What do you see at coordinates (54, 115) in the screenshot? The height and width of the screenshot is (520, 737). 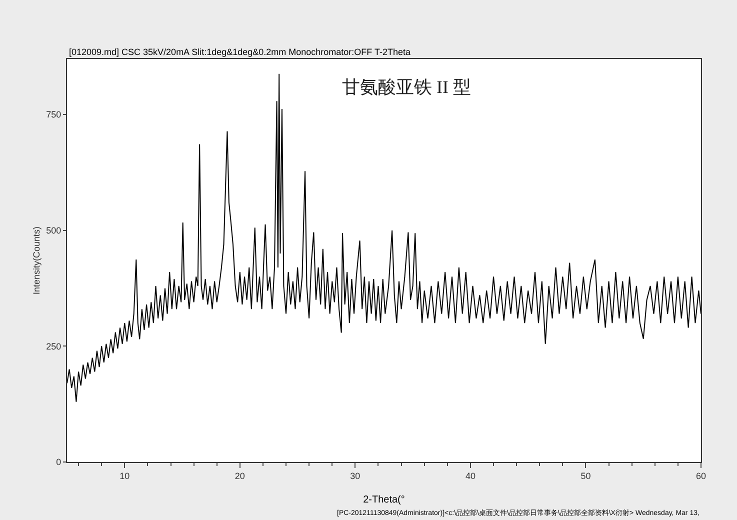 I see `y-tick-label: 750` at bounding box center [54, 115].